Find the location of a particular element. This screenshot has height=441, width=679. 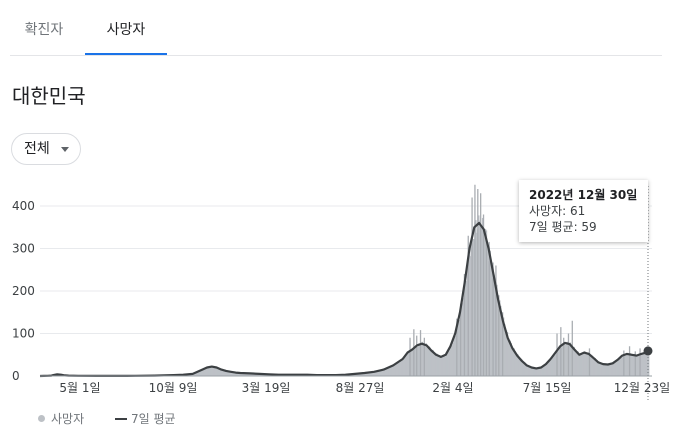

period-dropdown: 전체 is located at coordinates (46, 149).